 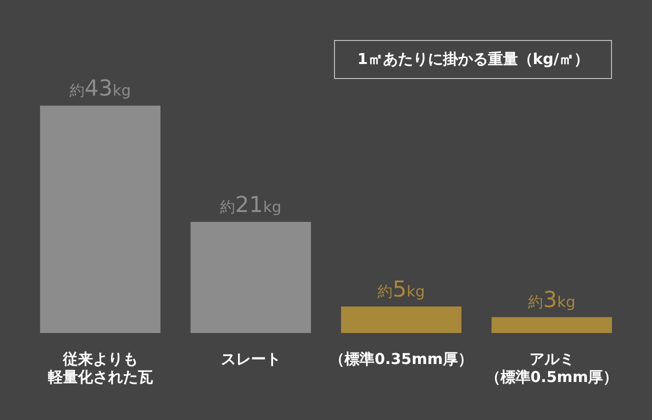 I want to click on x-tick-label: アルミ（標準0.5mm厚）, so click(x=551, y=368).